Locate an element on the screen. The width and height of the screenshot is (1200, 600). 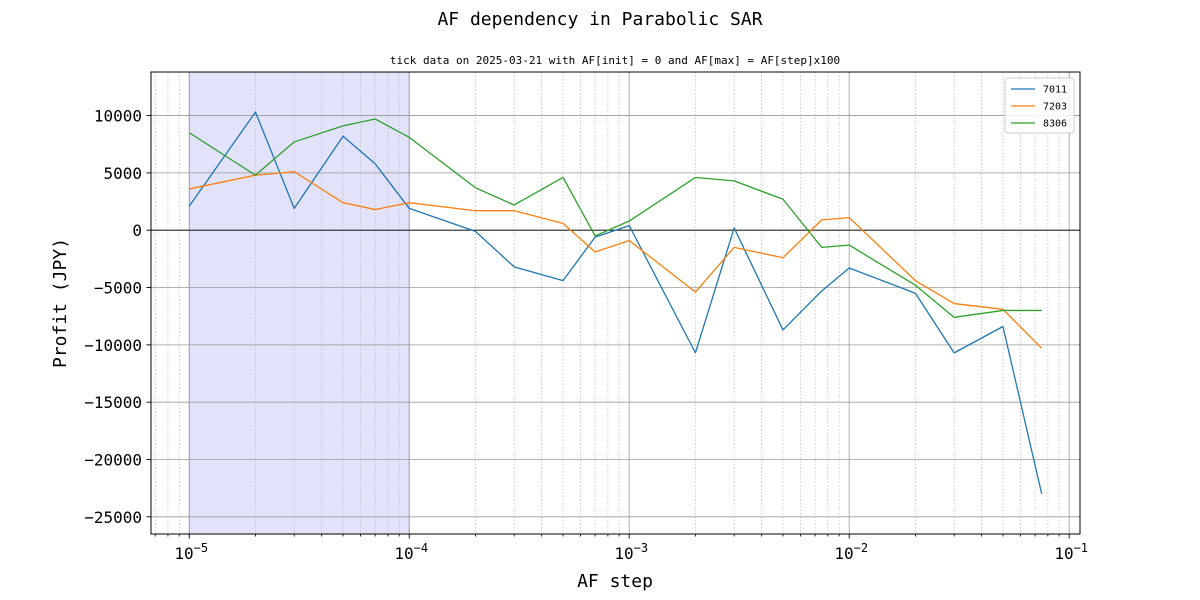
x-axis-label: AF step is located at coordinates (615, 581).